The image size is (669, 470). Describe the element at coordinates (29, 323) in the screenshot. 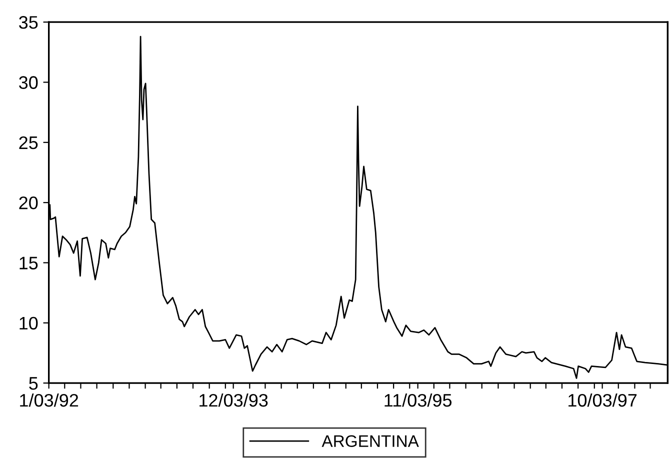

I see `y-tick-label: 10` at that location.